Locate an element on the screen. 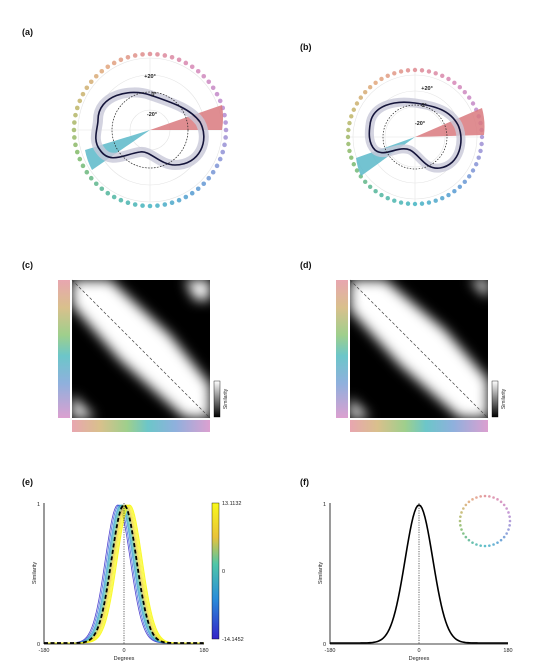 This screenshot has height=671, width=536. colorbar-similarity is located at coordinates (495, 399).